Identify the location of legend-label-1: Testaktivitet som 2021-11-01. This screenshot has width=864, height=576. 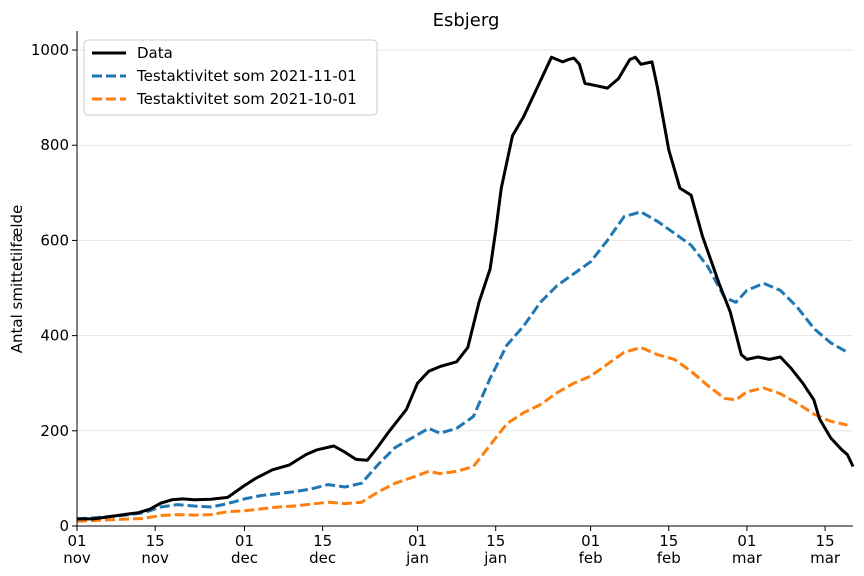
(246, 76).